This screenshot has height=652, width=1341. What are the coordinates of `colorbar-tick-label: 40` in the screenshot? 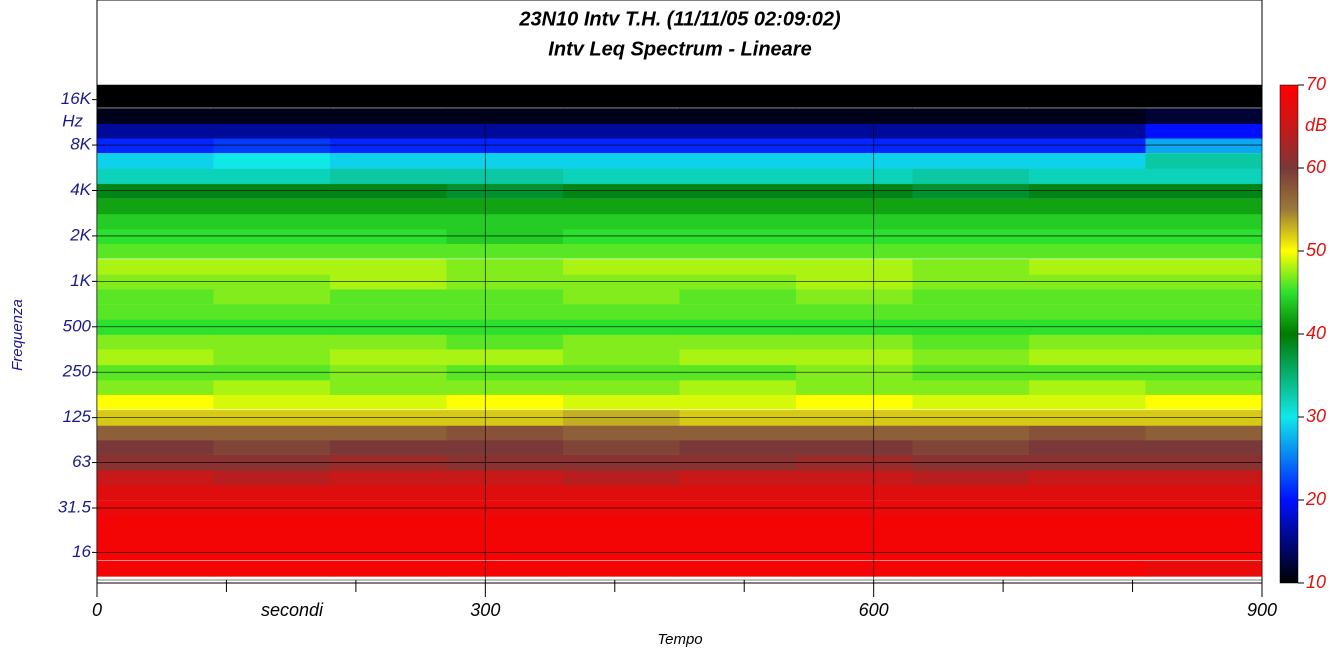 It's located at (1316, 333).